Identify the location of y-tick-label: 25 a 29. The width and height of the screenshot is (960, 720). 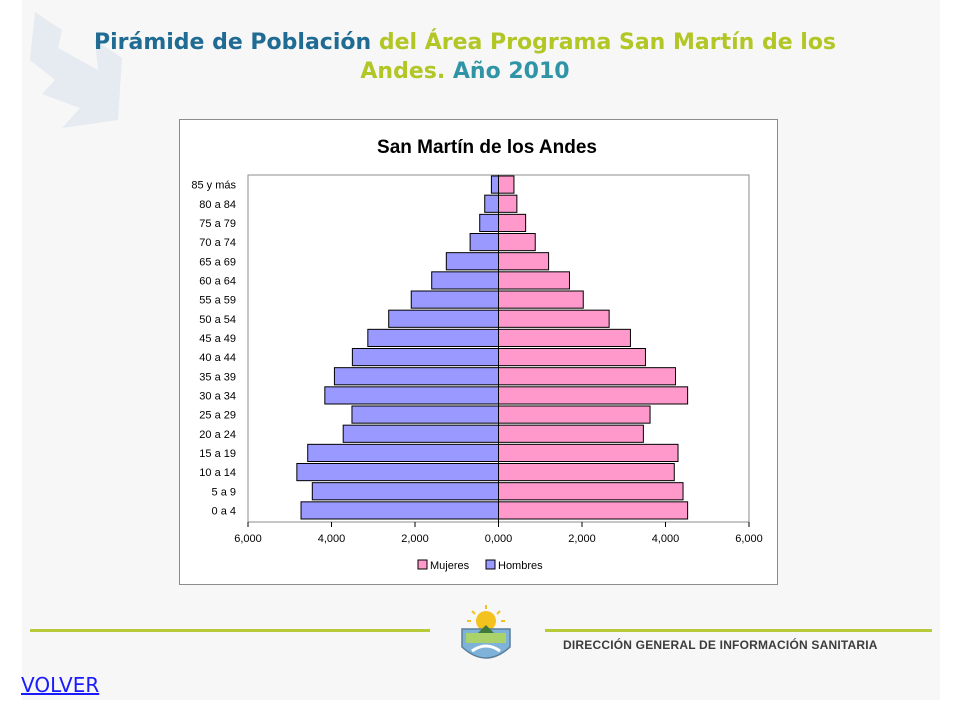
(217, 416).